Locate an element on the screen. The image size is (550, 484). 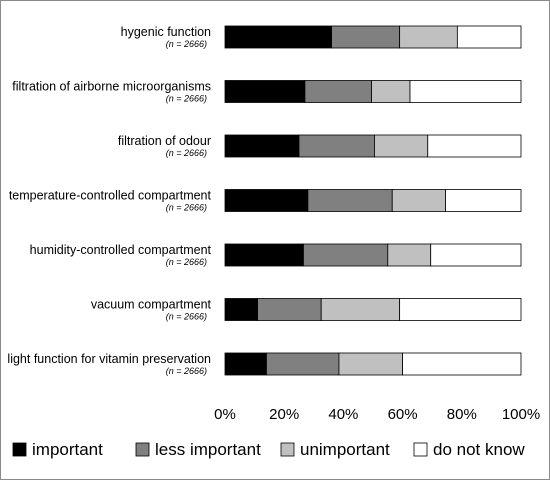
legend-label: important is located at coordinates (67, 449).